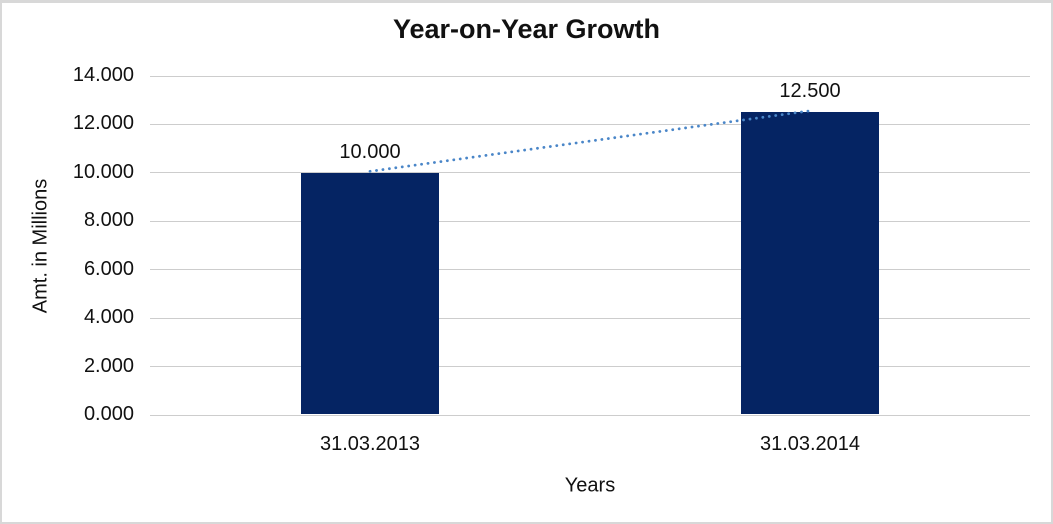 The height and width of the screenshot is (524, 1053). What do you see at coordinates (108, 268) in the screenshot?
I see `y-tick-label: 6.000` at bounding box center [108, 268].